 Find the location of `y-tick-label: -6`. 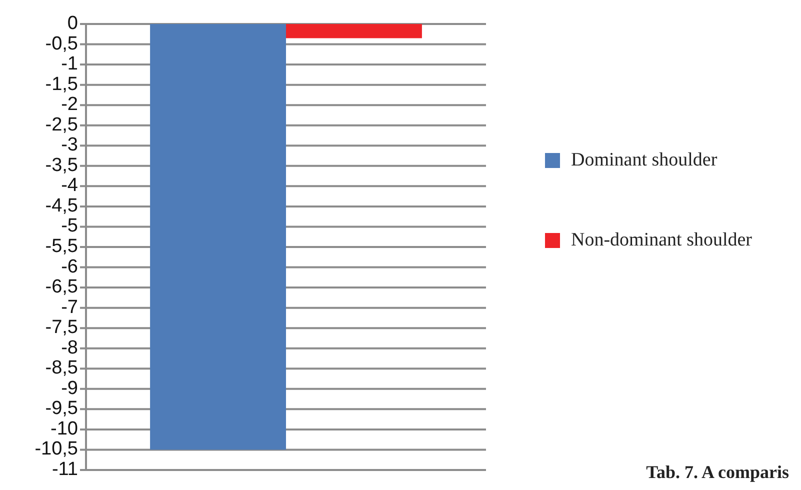

y-tick-label: -6 is located at coordinates (69, 267).